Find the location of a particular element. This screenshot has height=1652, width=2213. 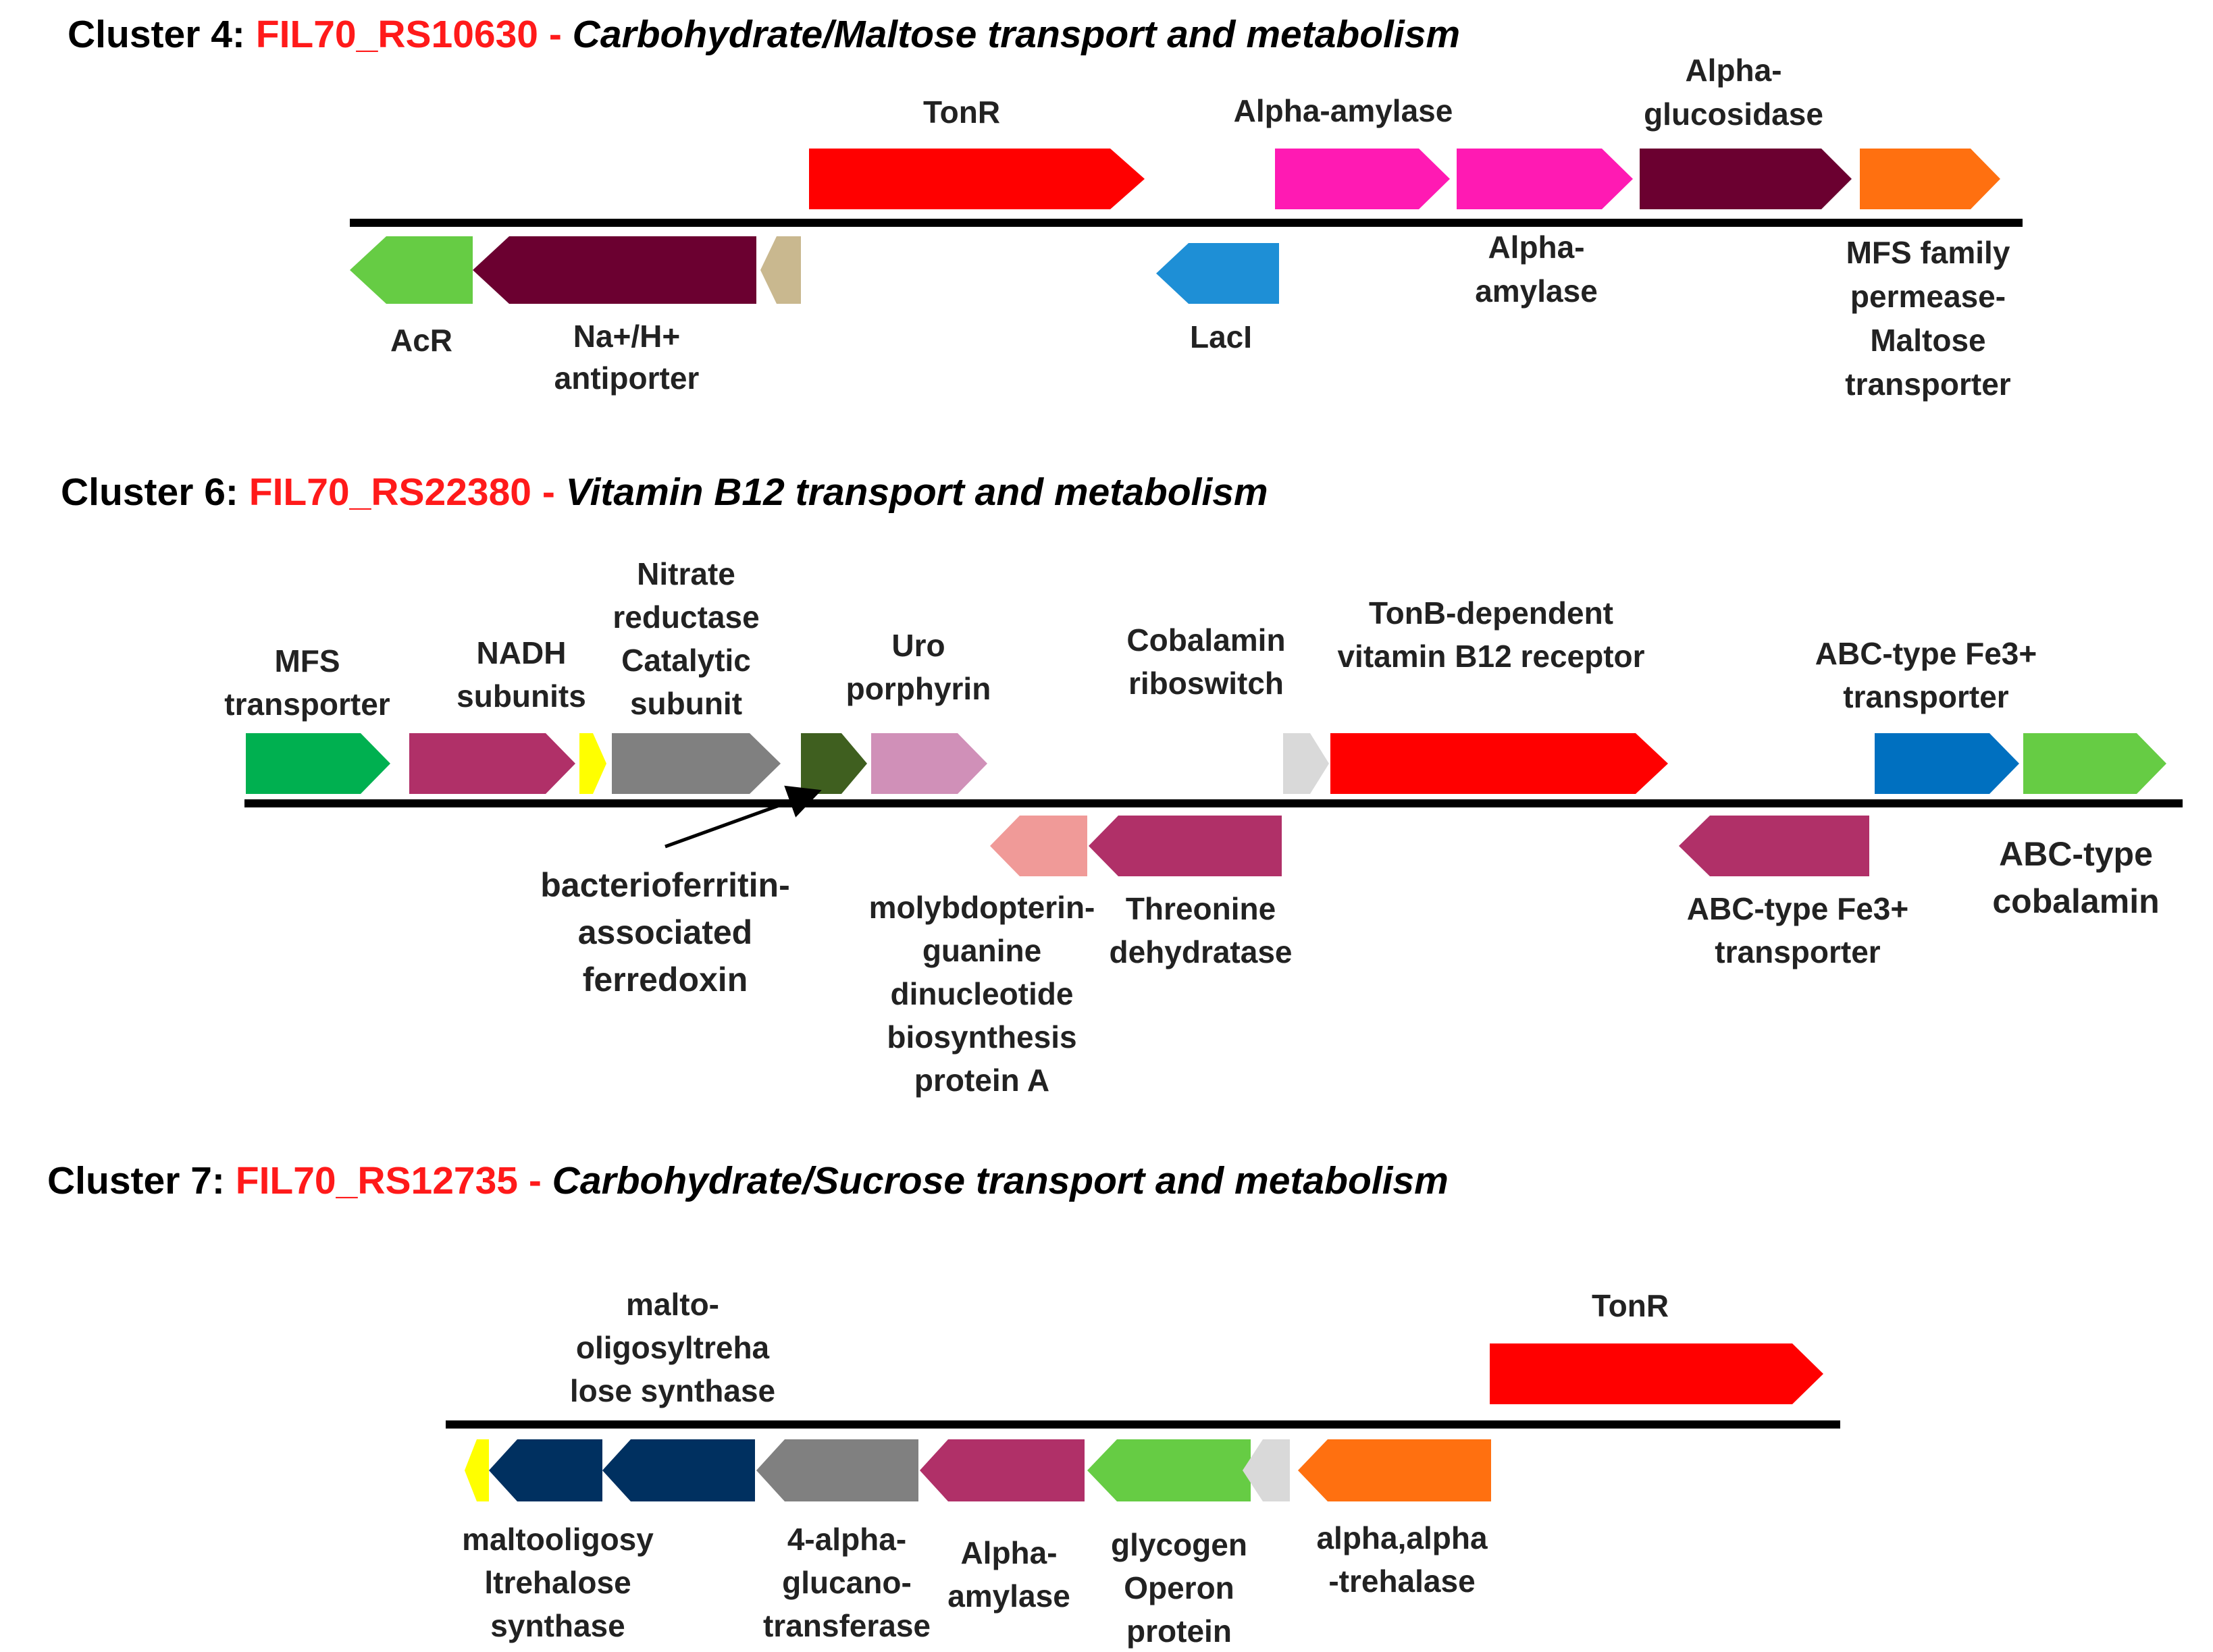

cluster-7-gene-malto-oligosyltrehalose-synthase is located at coordinates (546, 1470).